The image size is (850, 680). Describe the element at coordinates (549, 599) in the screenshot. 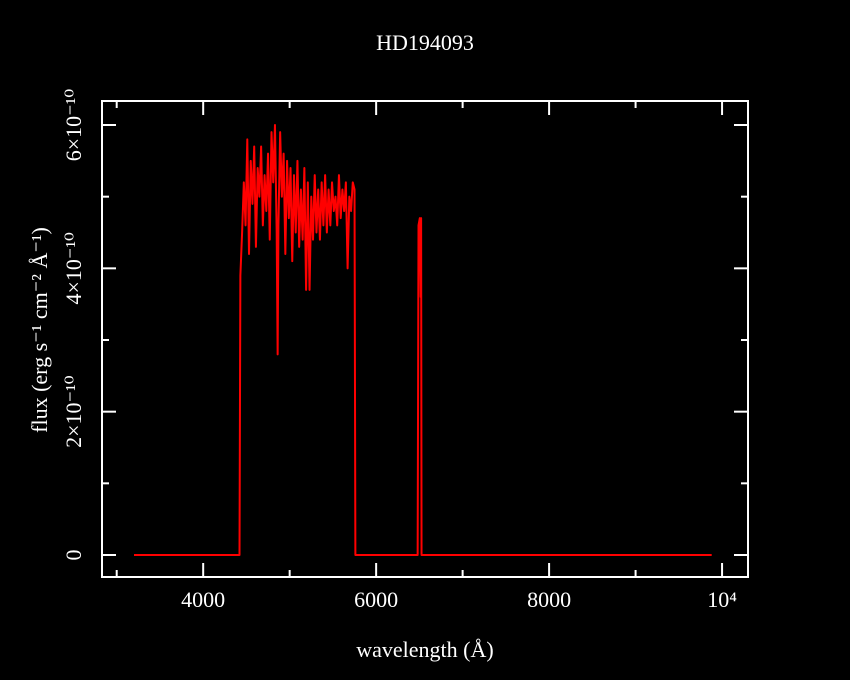

I see `x-tick-label: 8000` at that location.